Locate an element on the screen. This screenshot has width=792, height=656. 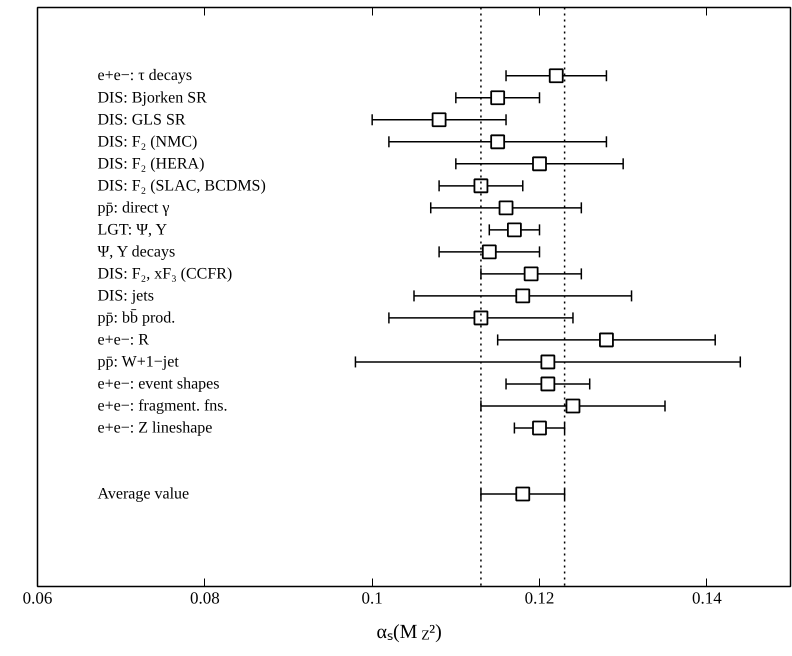
y-tick-label: Ψ, Υ decays is located at coordinates (137, 251).